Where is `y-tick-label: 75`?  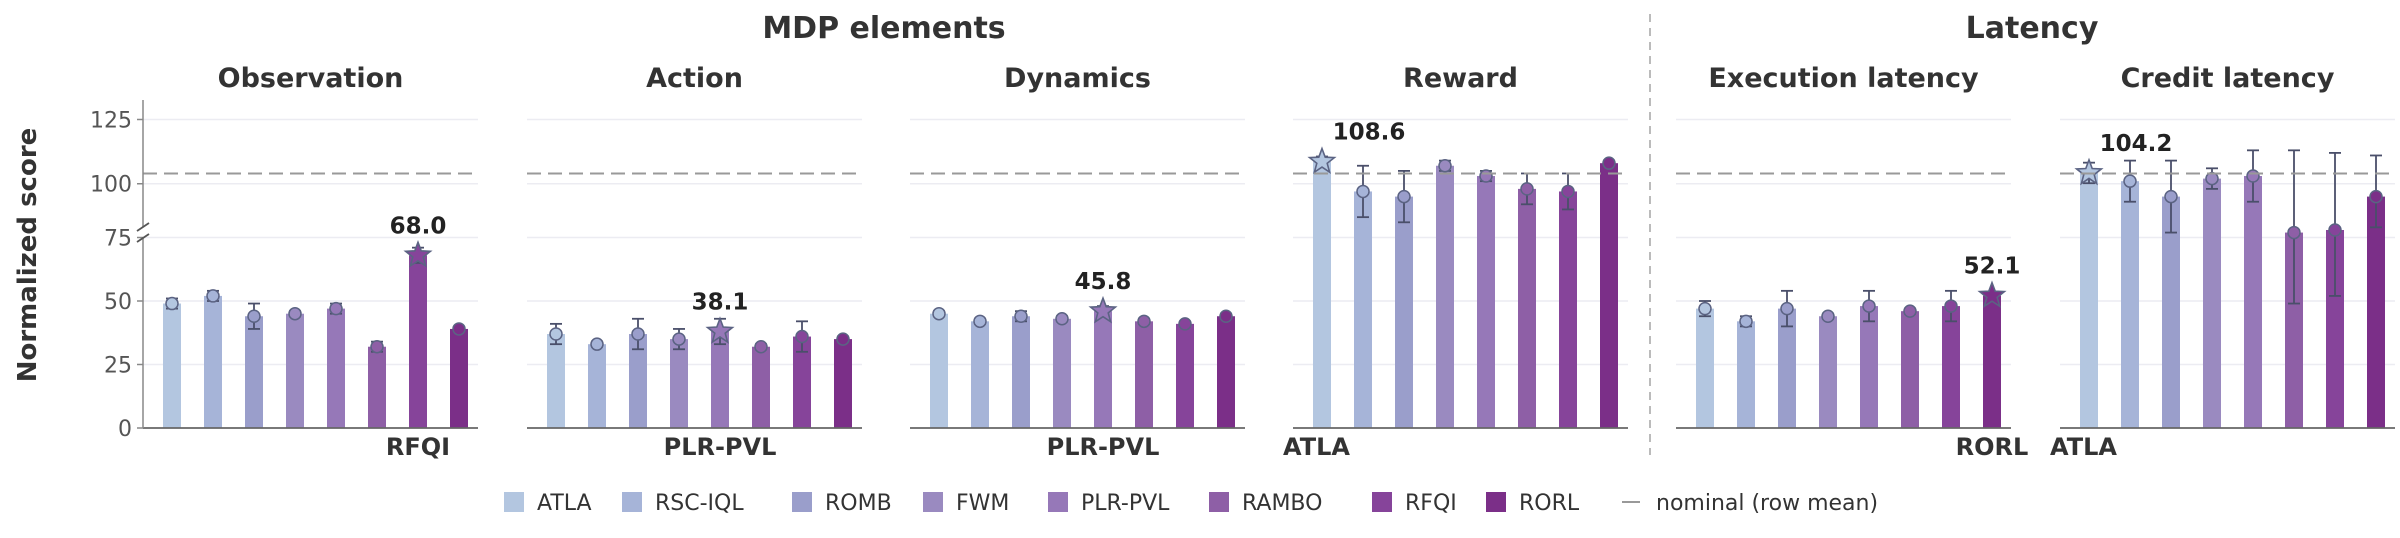
y-tick-label: 75 is located at coordinates (118, 239).